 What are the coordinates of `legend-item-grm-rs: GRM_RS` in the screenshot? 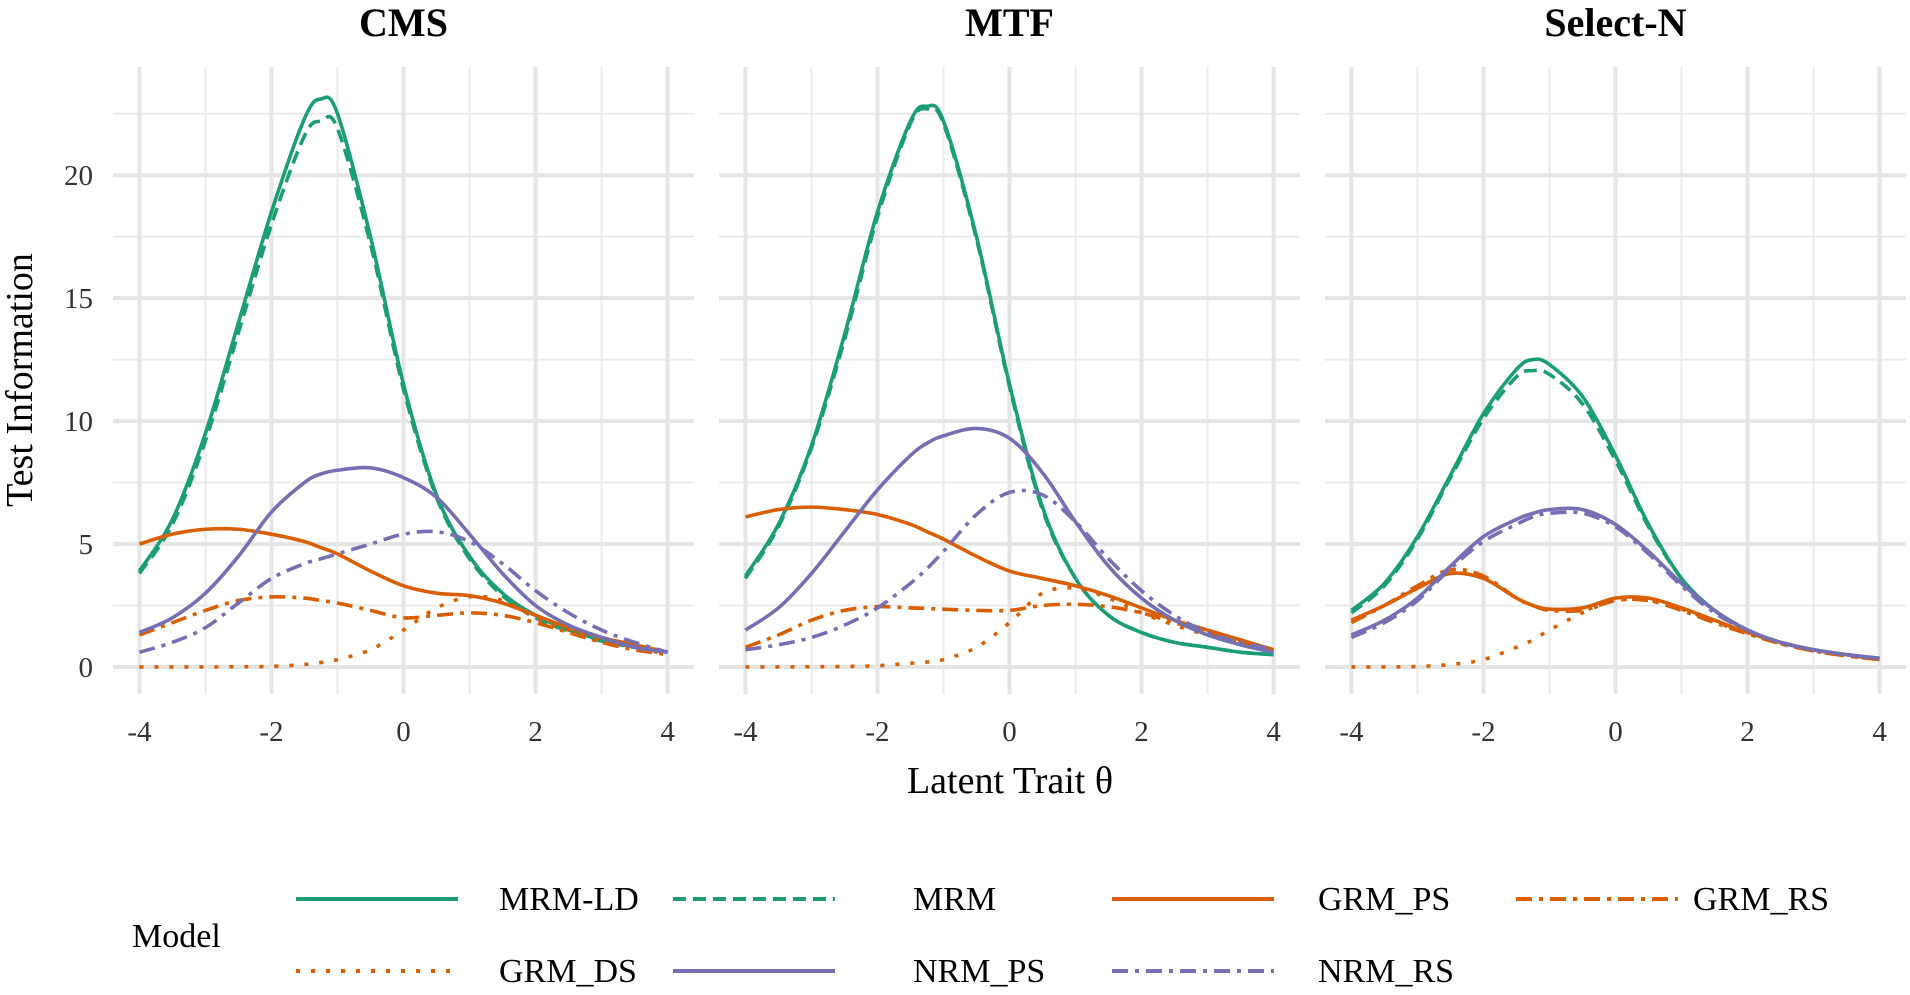 It's located at (1672, 899).